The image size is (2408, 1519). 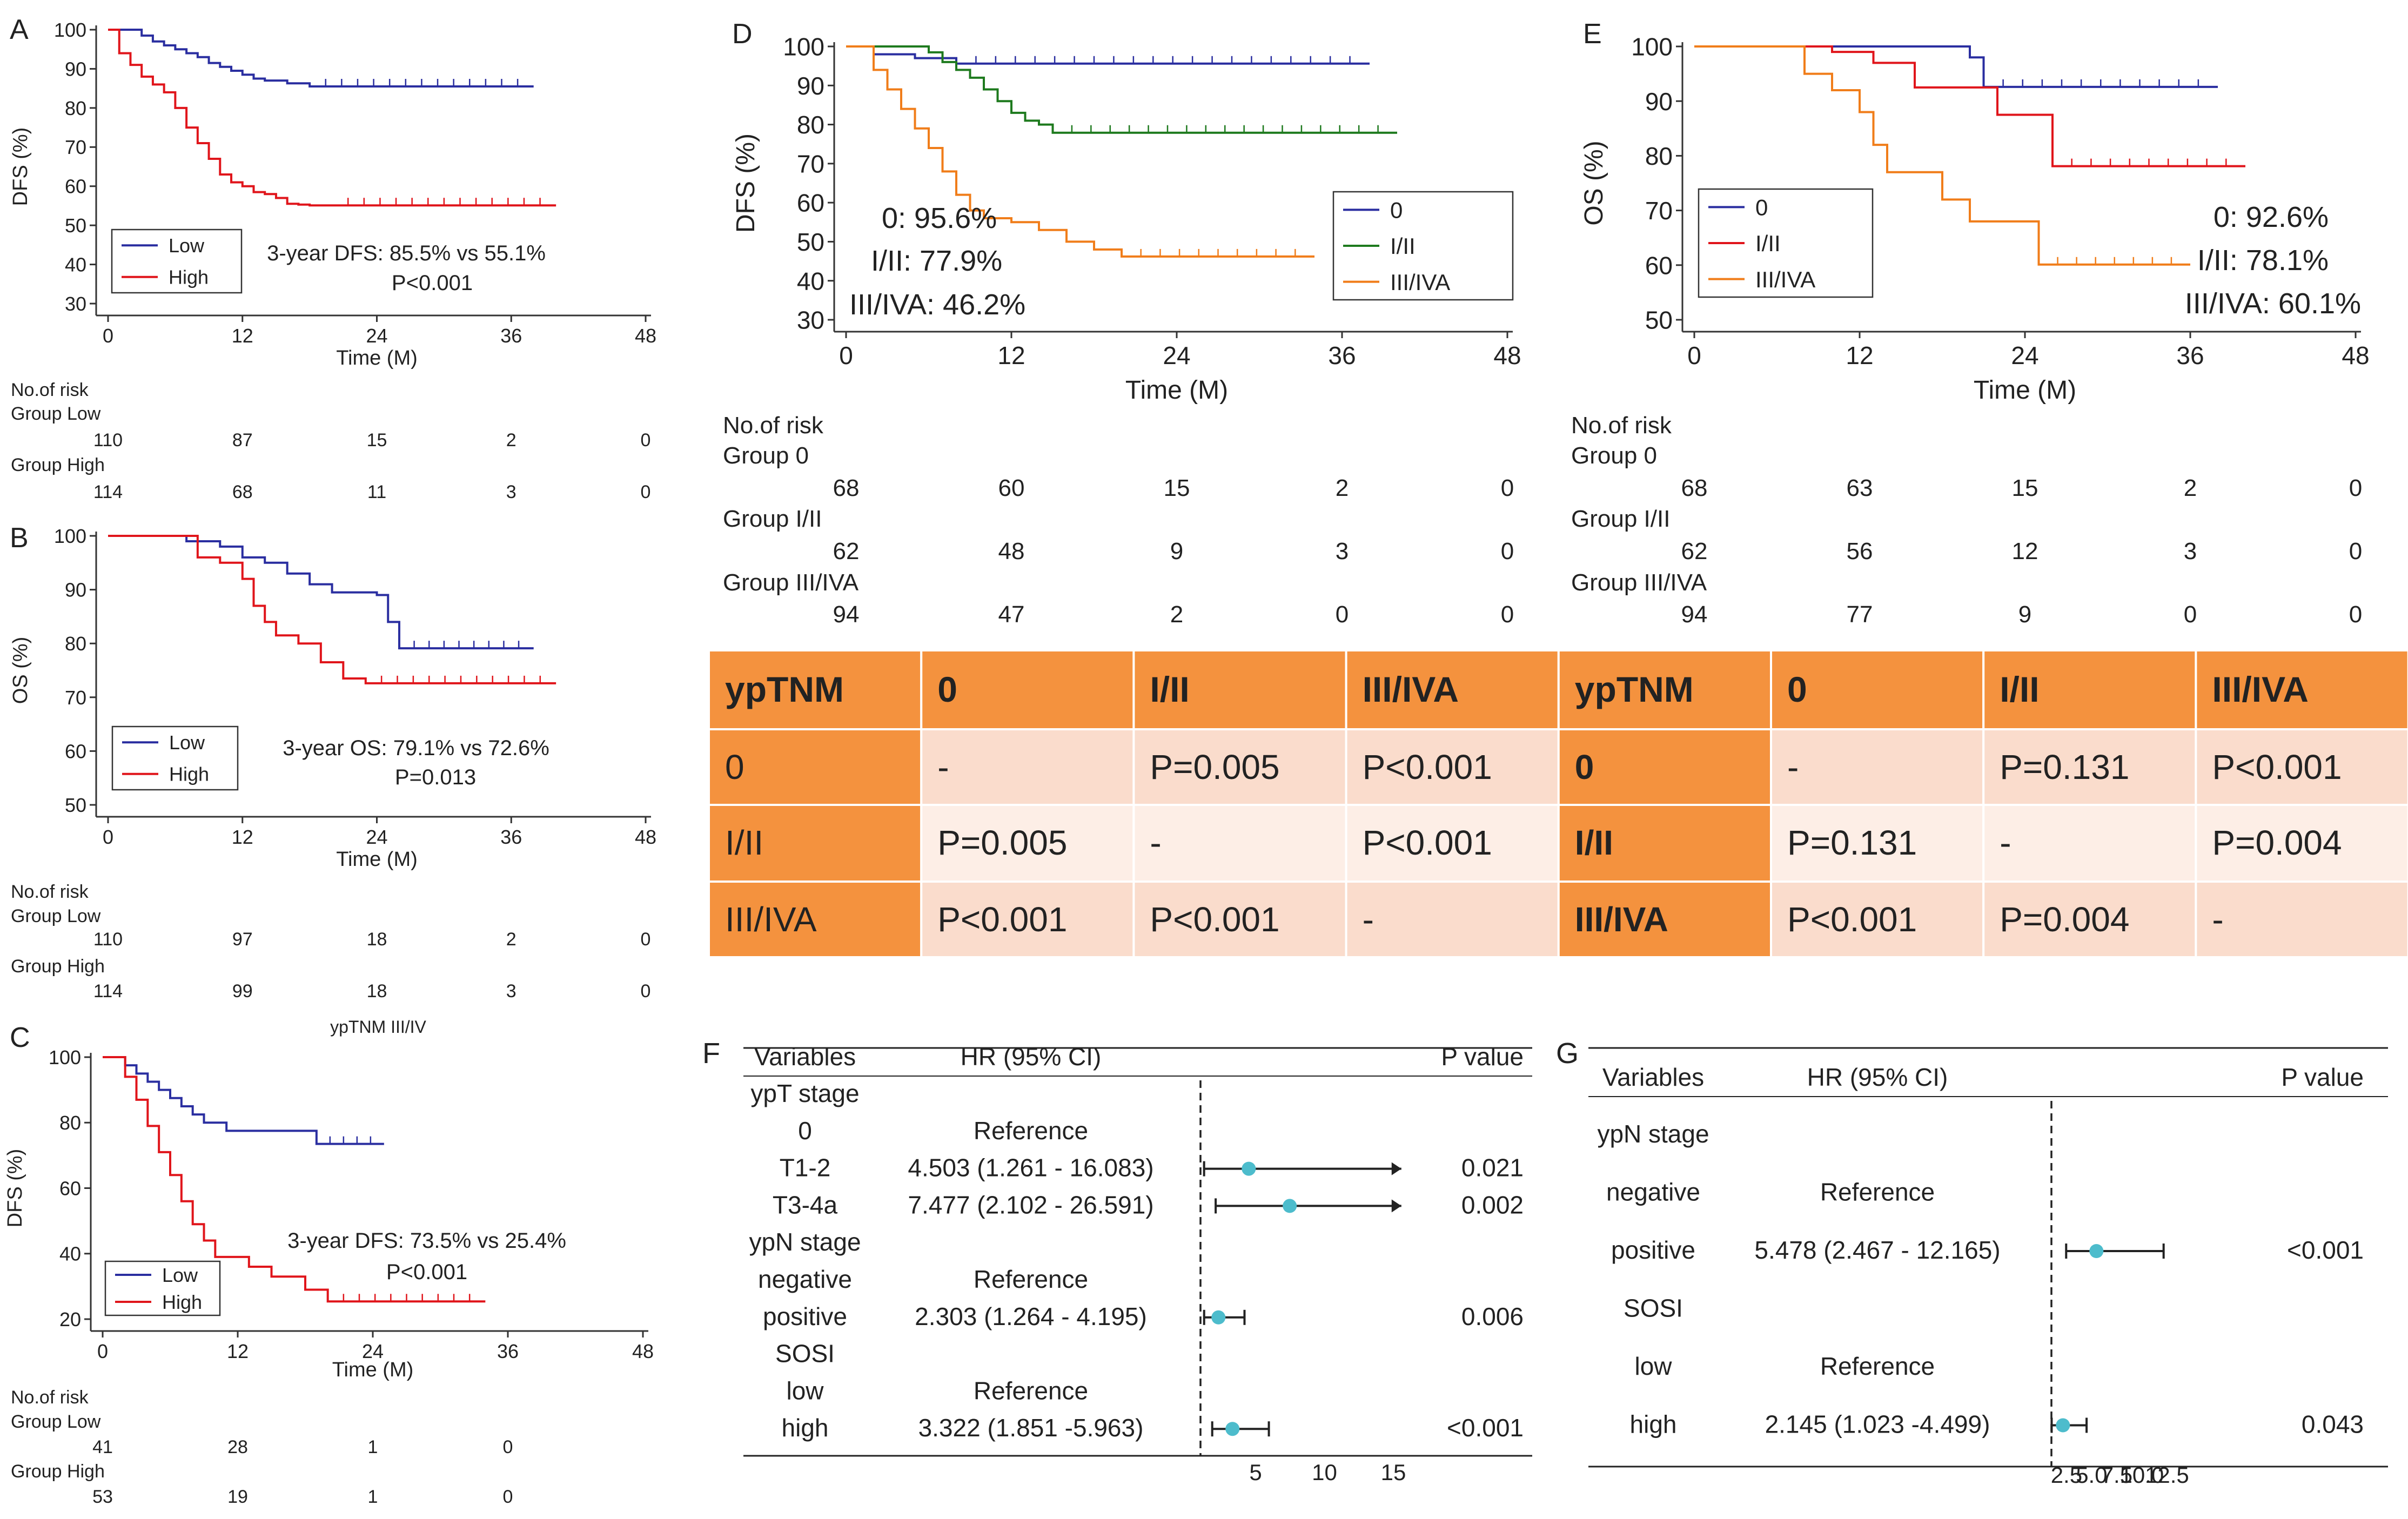 What do you see at coordinates (432, 283) in the screenshot?
I see `annotation-text: P<0.001` at bounding box center [432, 283].